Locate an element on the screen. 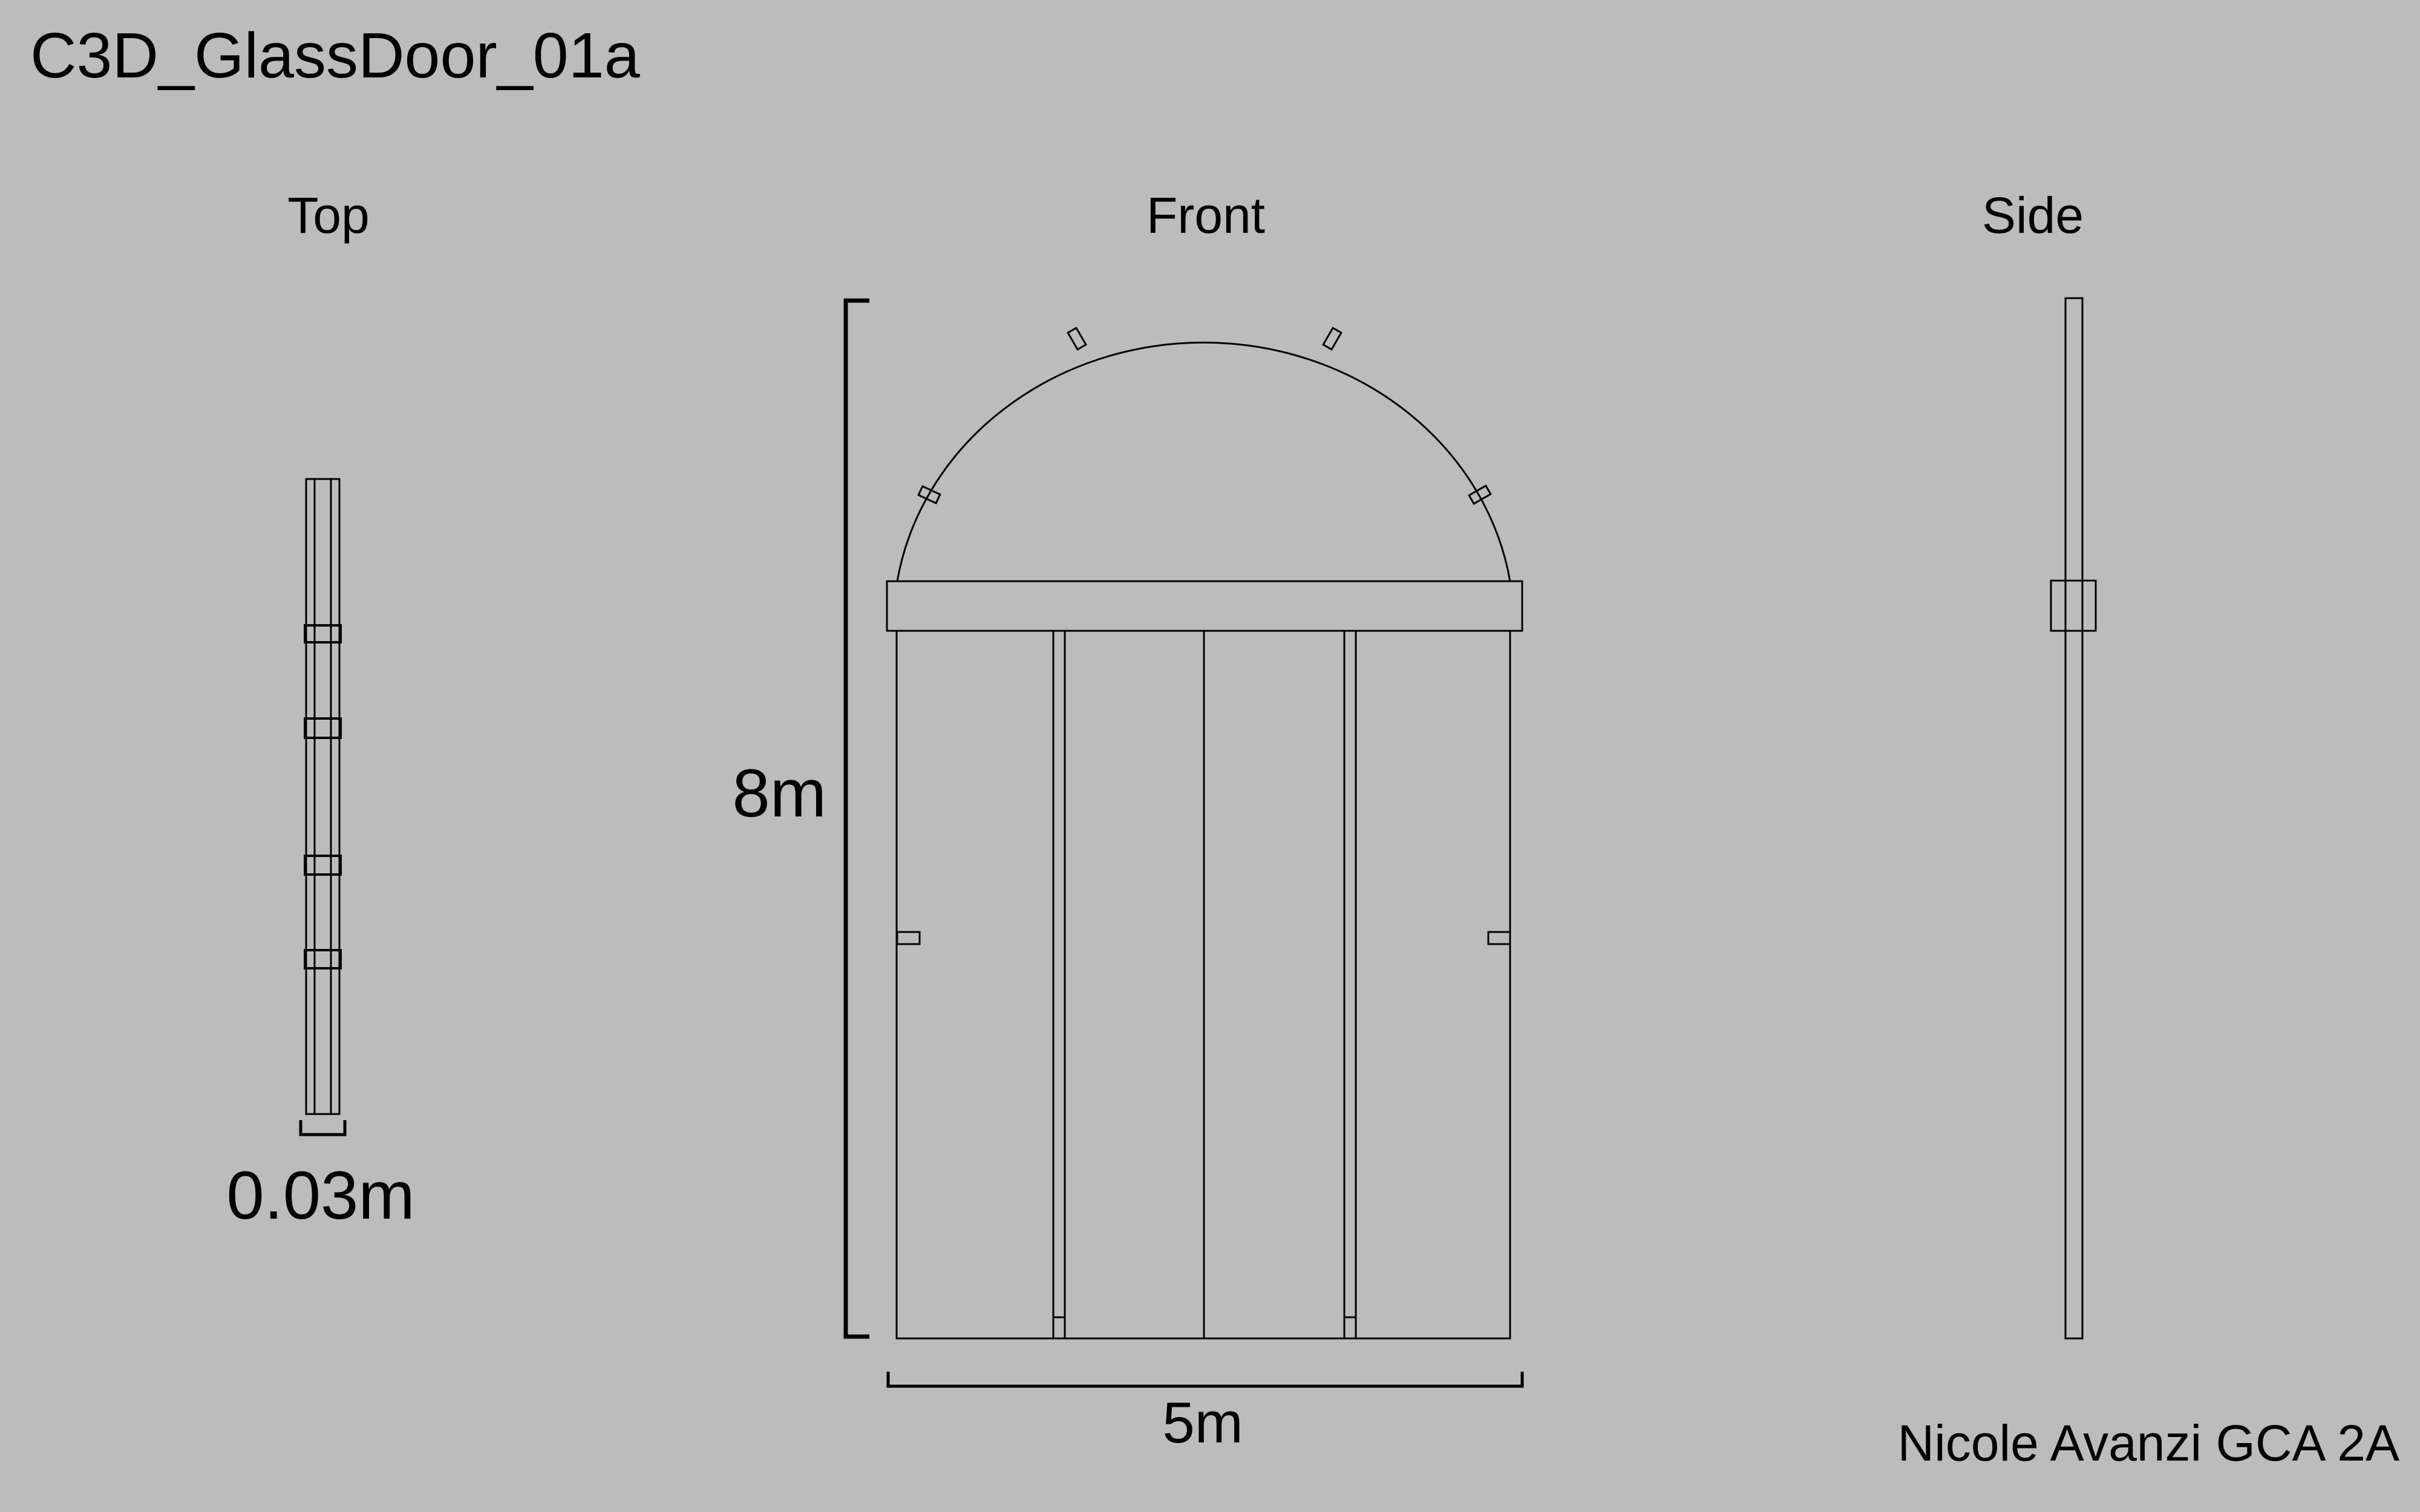  height-dimension-bracket is located at coordinates (856, 818).